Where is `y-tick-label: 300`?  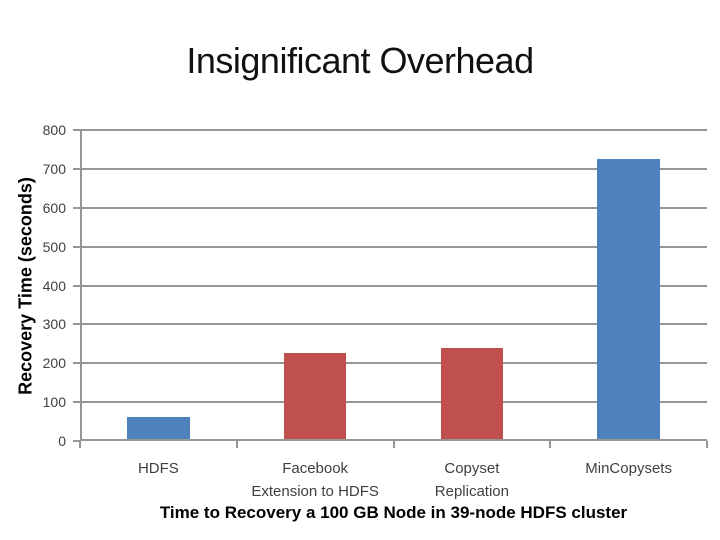
y-tick-label: 300 is located at coordinates (54, 324).